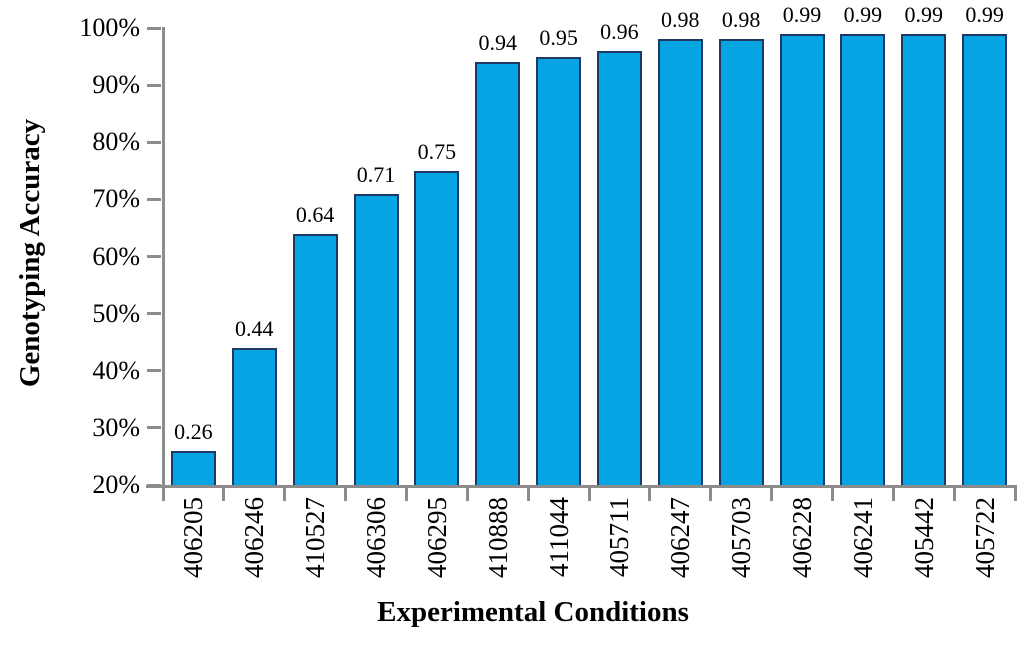  Describe the element at coordinates (116, 256) in the screenshot. I see `y-tick-label: 60%` at that location.